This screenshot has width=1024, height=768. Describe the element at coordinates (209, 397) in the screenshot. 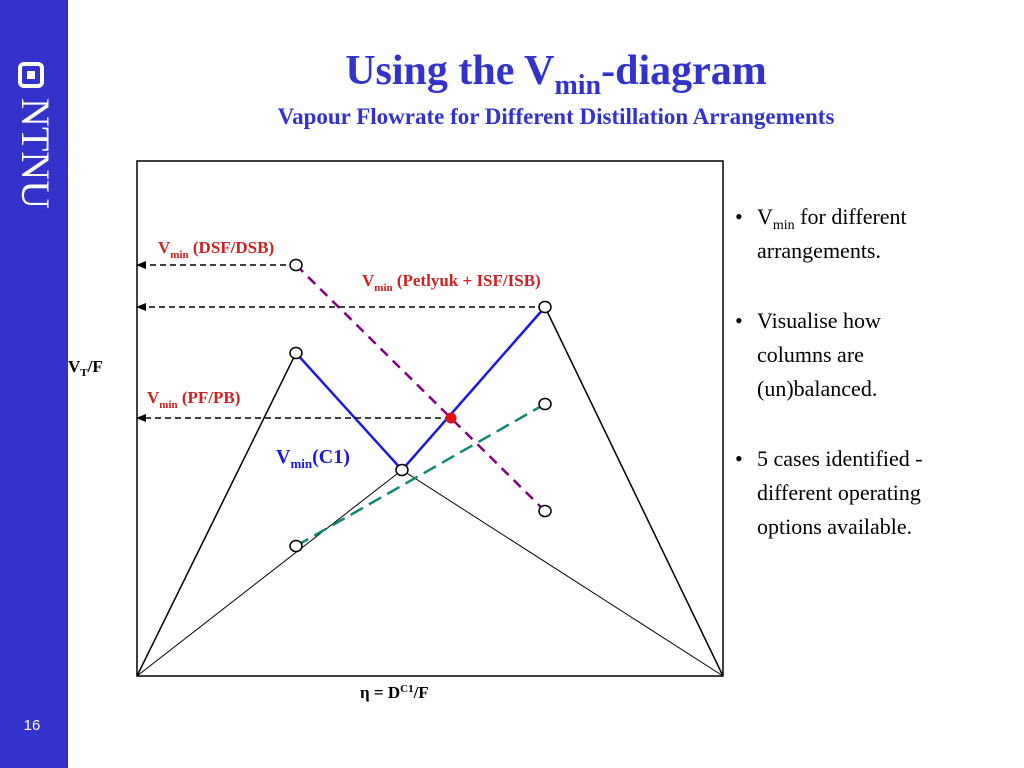

I see `label-text: (PF/PB)` at that location.